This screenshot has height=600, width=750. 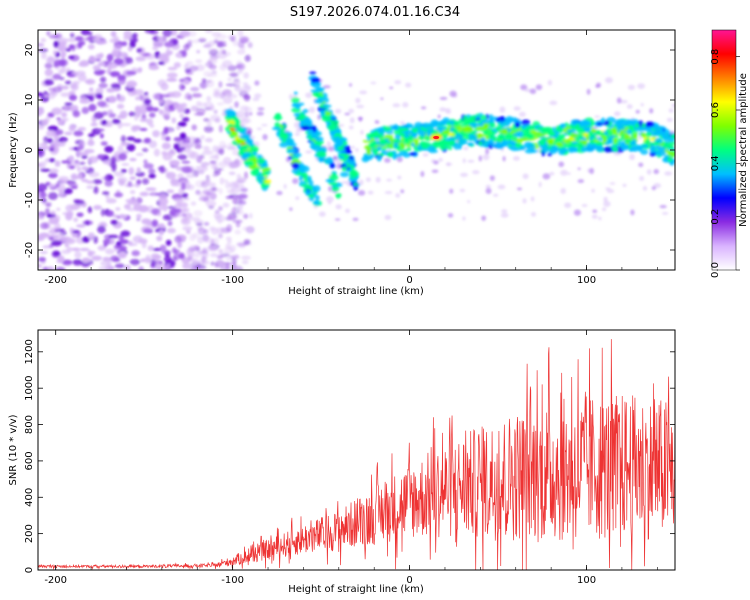 What do you see at coordinates (13, 150) in the screenshot?
I see `spectrogram-ylabel: Frequency (Hz)` at bounding box center [13, 150].